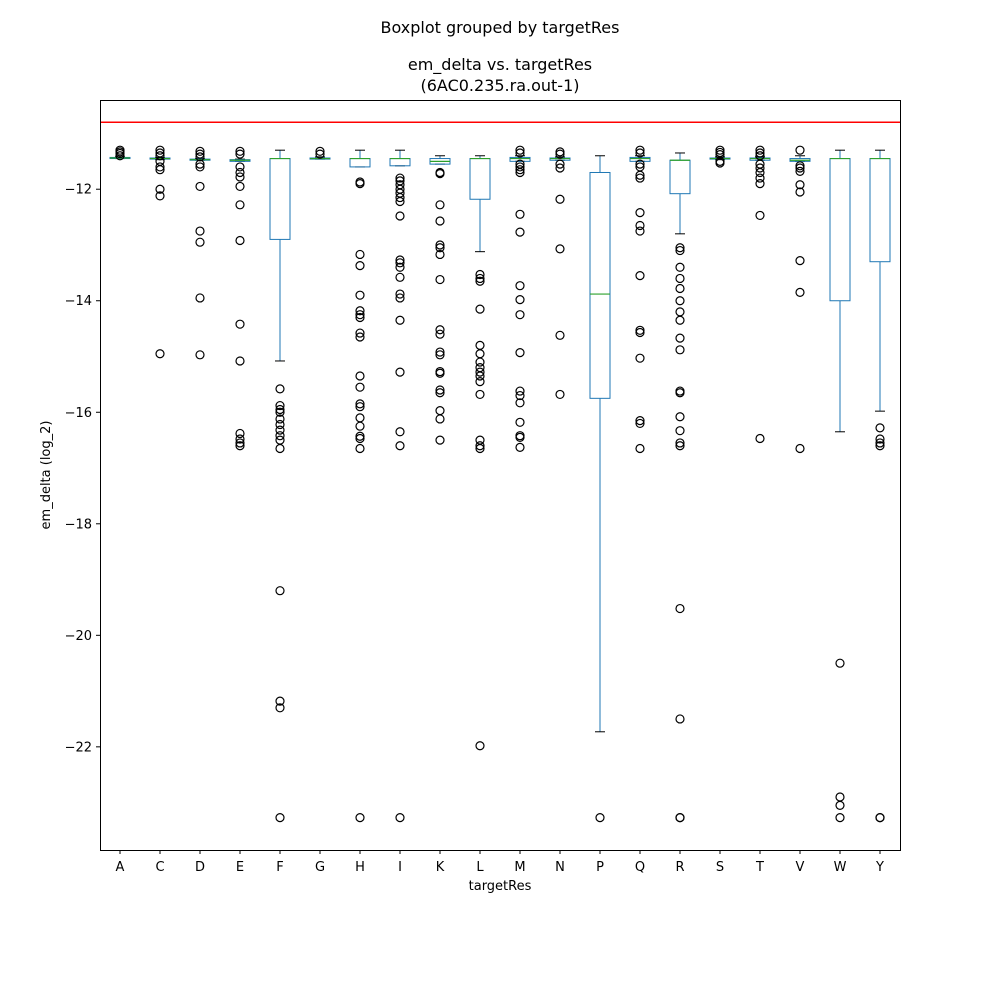 The width and height of the screenshot is (1000, 1000). I want to click on x-tick-label: R, so click(679, 867).